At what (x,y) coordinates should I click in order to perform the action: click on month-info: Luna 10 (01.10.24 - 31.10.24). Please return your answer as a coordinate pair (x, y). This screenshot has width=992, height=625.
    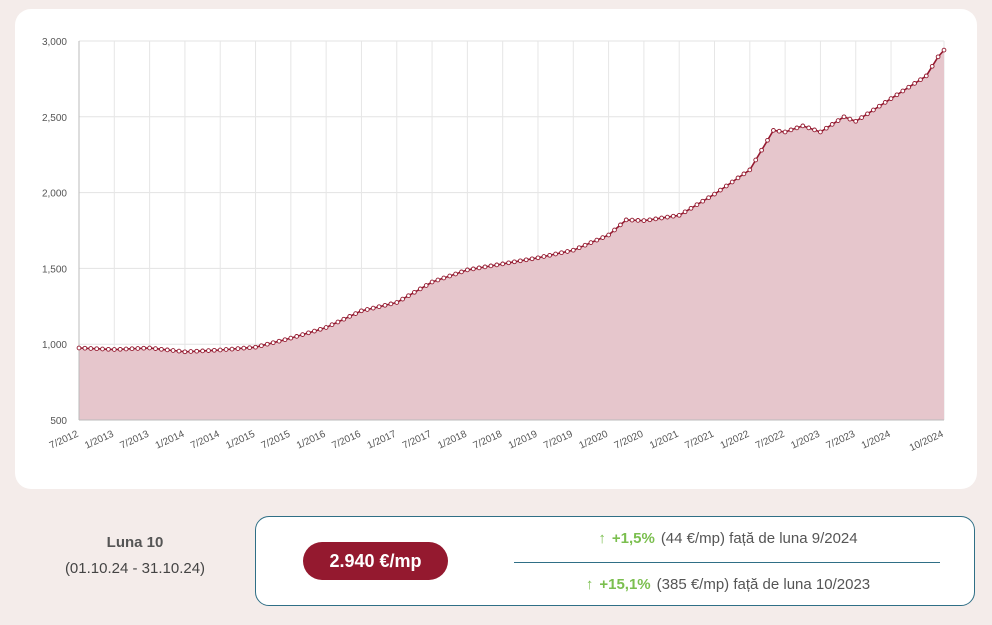
    Looking at the image, I should click on (135, 556).